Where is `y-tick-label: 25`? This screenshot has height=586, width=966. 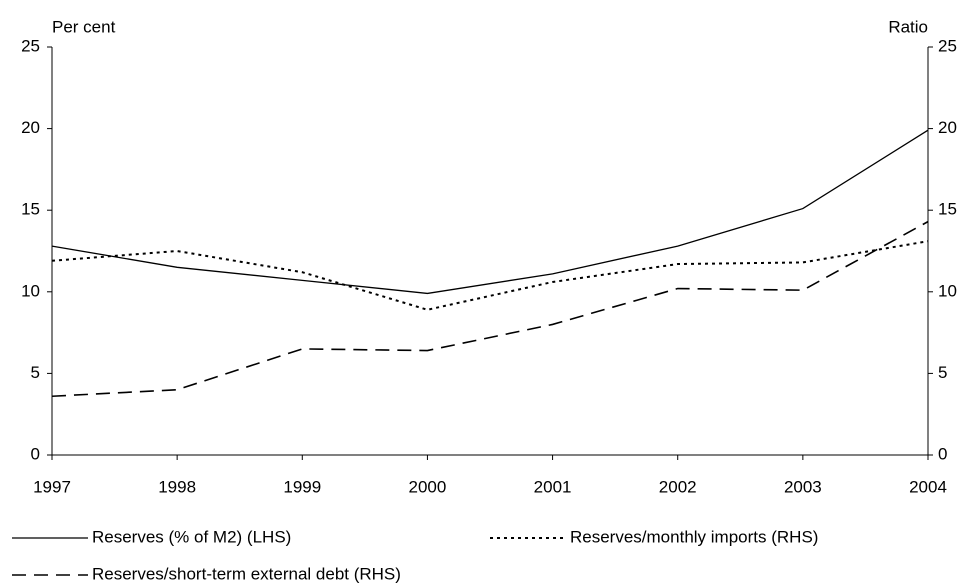 y-tick-label: 25 is located at coordinates (30, 45).